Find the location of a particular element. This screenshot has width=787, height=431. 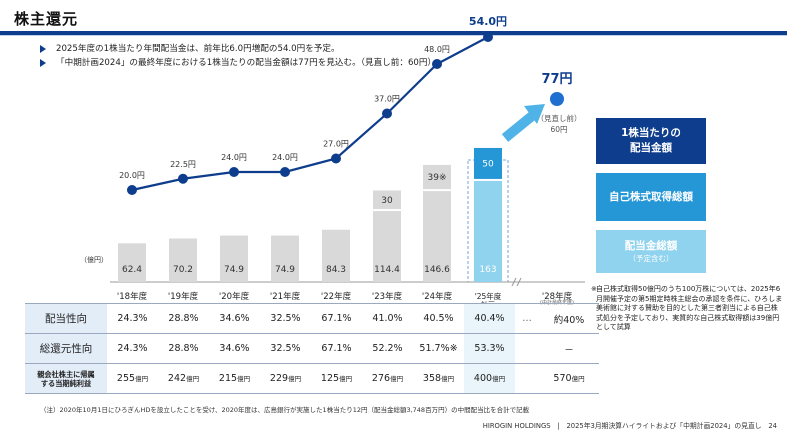

table-cell: 52.2% is located at coordinates (387, 348).